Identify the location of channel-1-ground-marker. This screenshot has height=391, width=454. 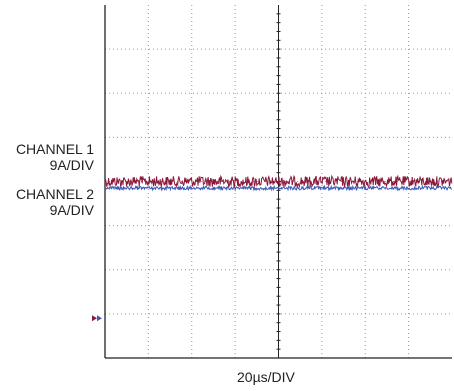
(94, 318).